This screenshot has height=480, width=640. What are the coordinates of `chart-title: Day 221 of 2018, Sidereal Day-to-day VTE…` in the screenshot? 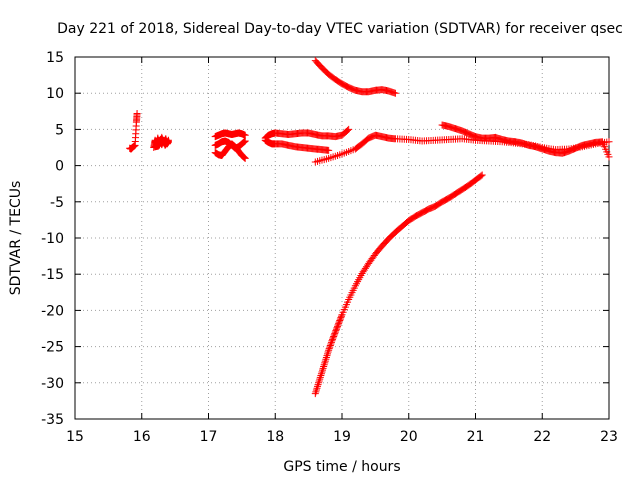 It's located at (340, 29).